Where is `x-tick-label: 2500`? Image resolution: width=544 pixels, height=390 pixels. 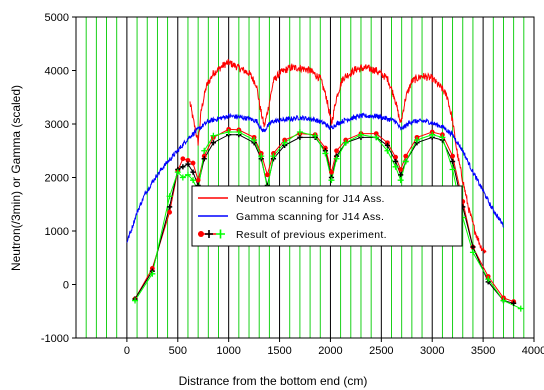
x-tick-label: 2500 is located at coordinates (381, 351).